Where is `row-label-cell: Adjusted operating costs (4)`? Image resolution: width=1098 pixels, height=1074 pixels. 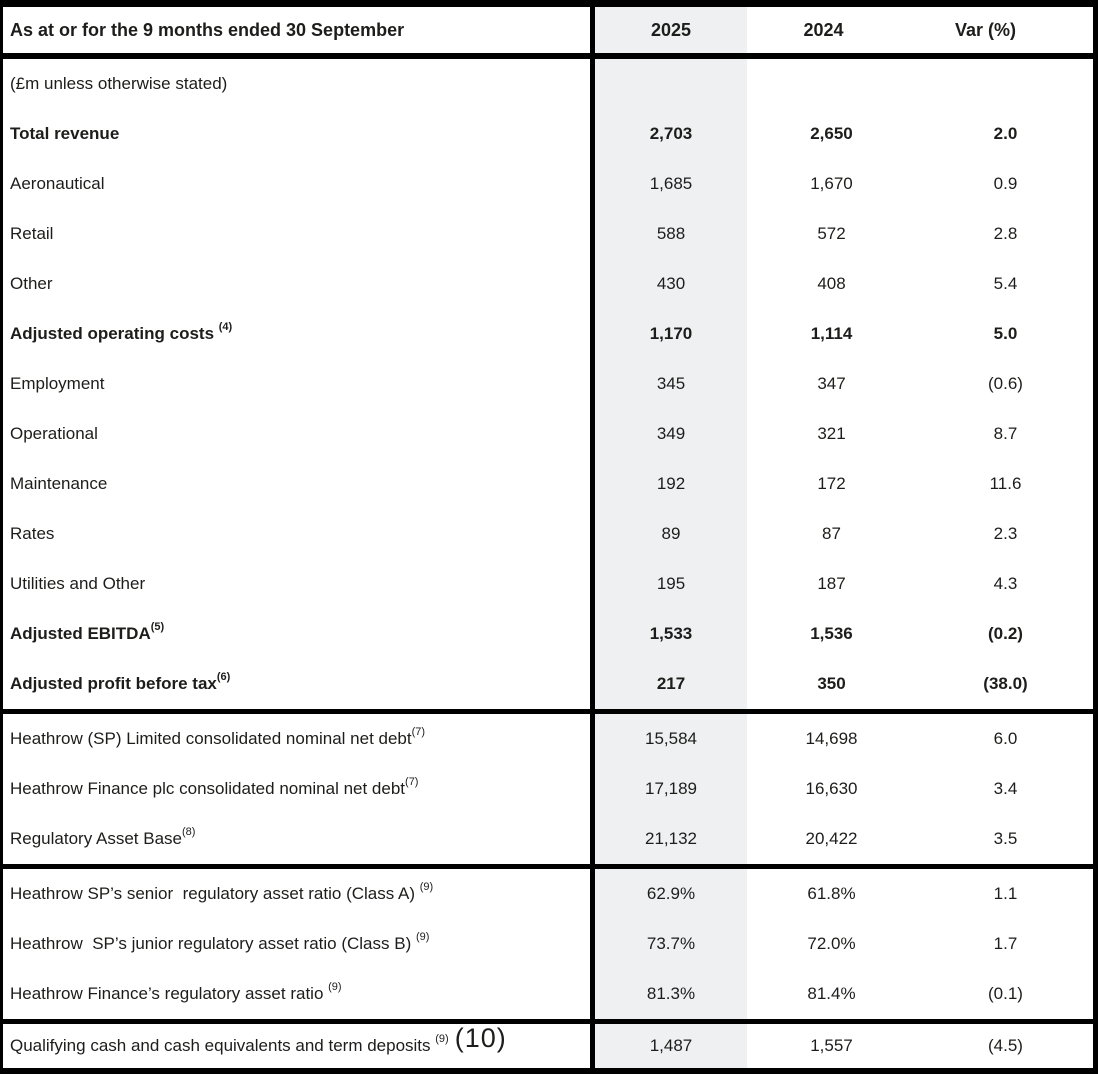 row-label-cell: Adjusted operating costs (4) is located at coordinates (296, 334).